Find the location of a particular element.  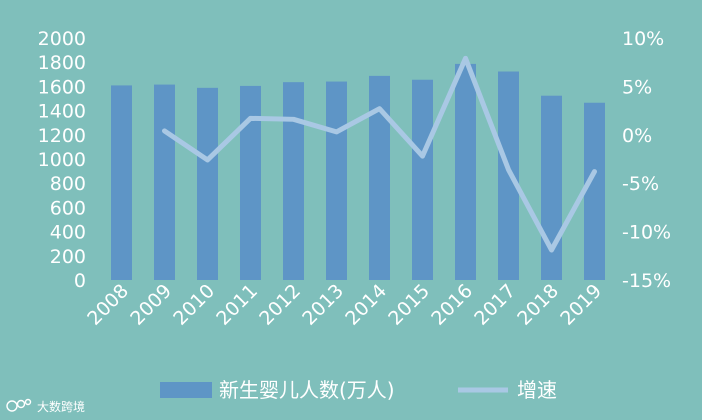

watermark-logo-icon is located at coordinates (19, 405).